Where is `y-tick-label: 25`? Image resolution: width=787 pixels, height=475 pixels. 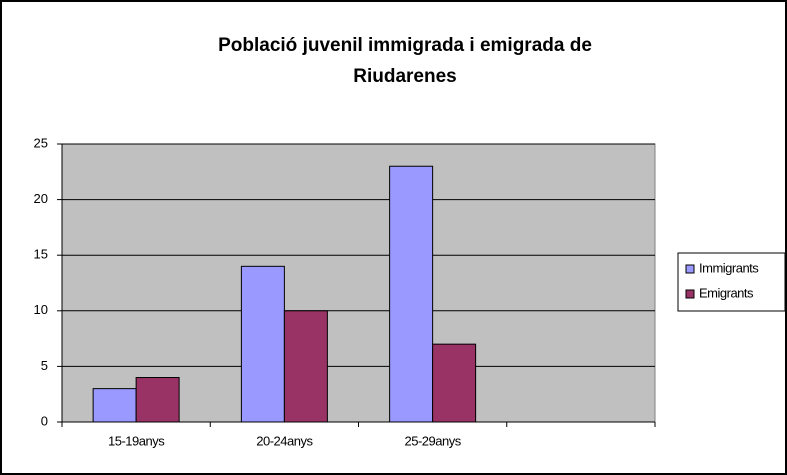 y-tick-label: 25 is located at coordinates (41, 142).